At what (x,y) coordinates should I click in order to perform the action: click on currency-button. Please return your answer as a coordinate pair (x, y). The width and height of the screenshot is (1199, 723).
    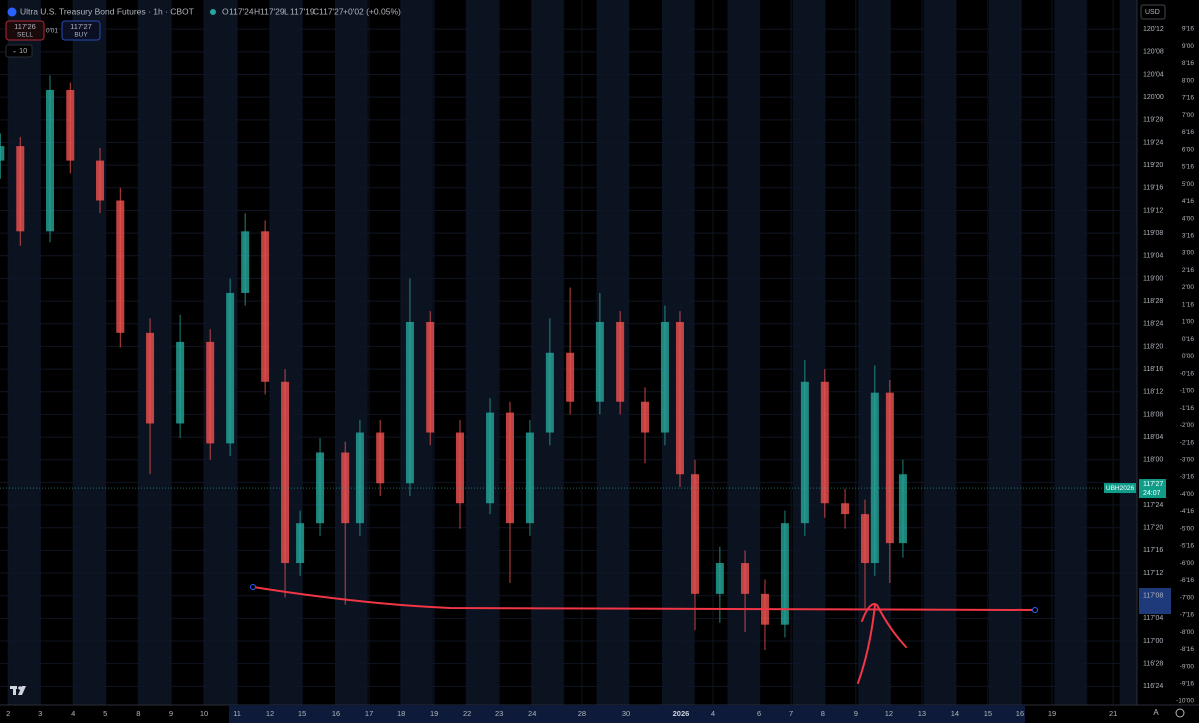
    Looking at the image, I should click on (1153, 12).